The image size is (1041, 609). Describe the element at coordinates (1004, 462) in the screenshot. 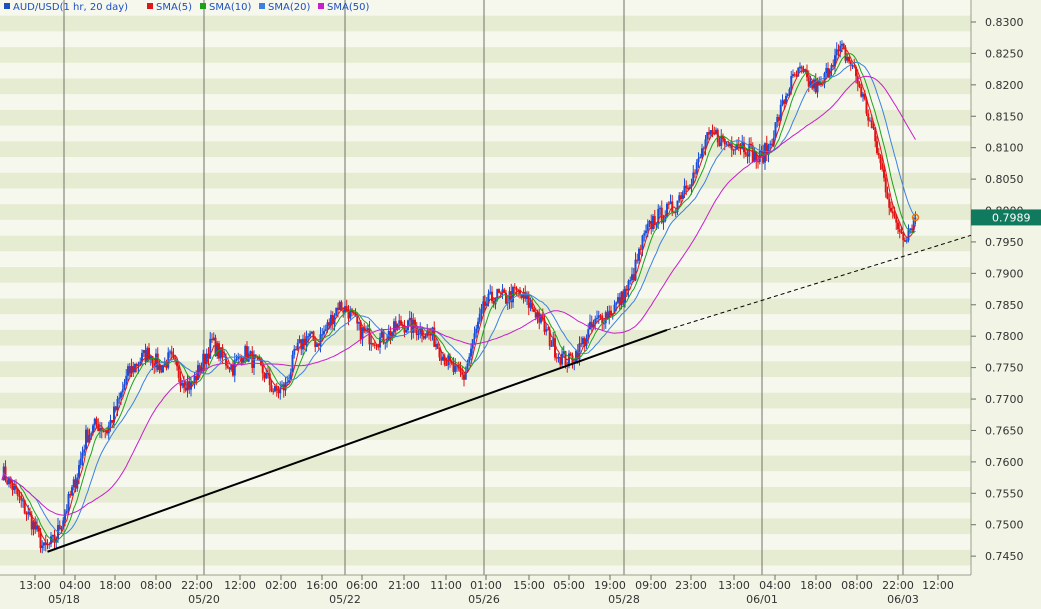

I see `y-tick-label: 0.7600` at that location.